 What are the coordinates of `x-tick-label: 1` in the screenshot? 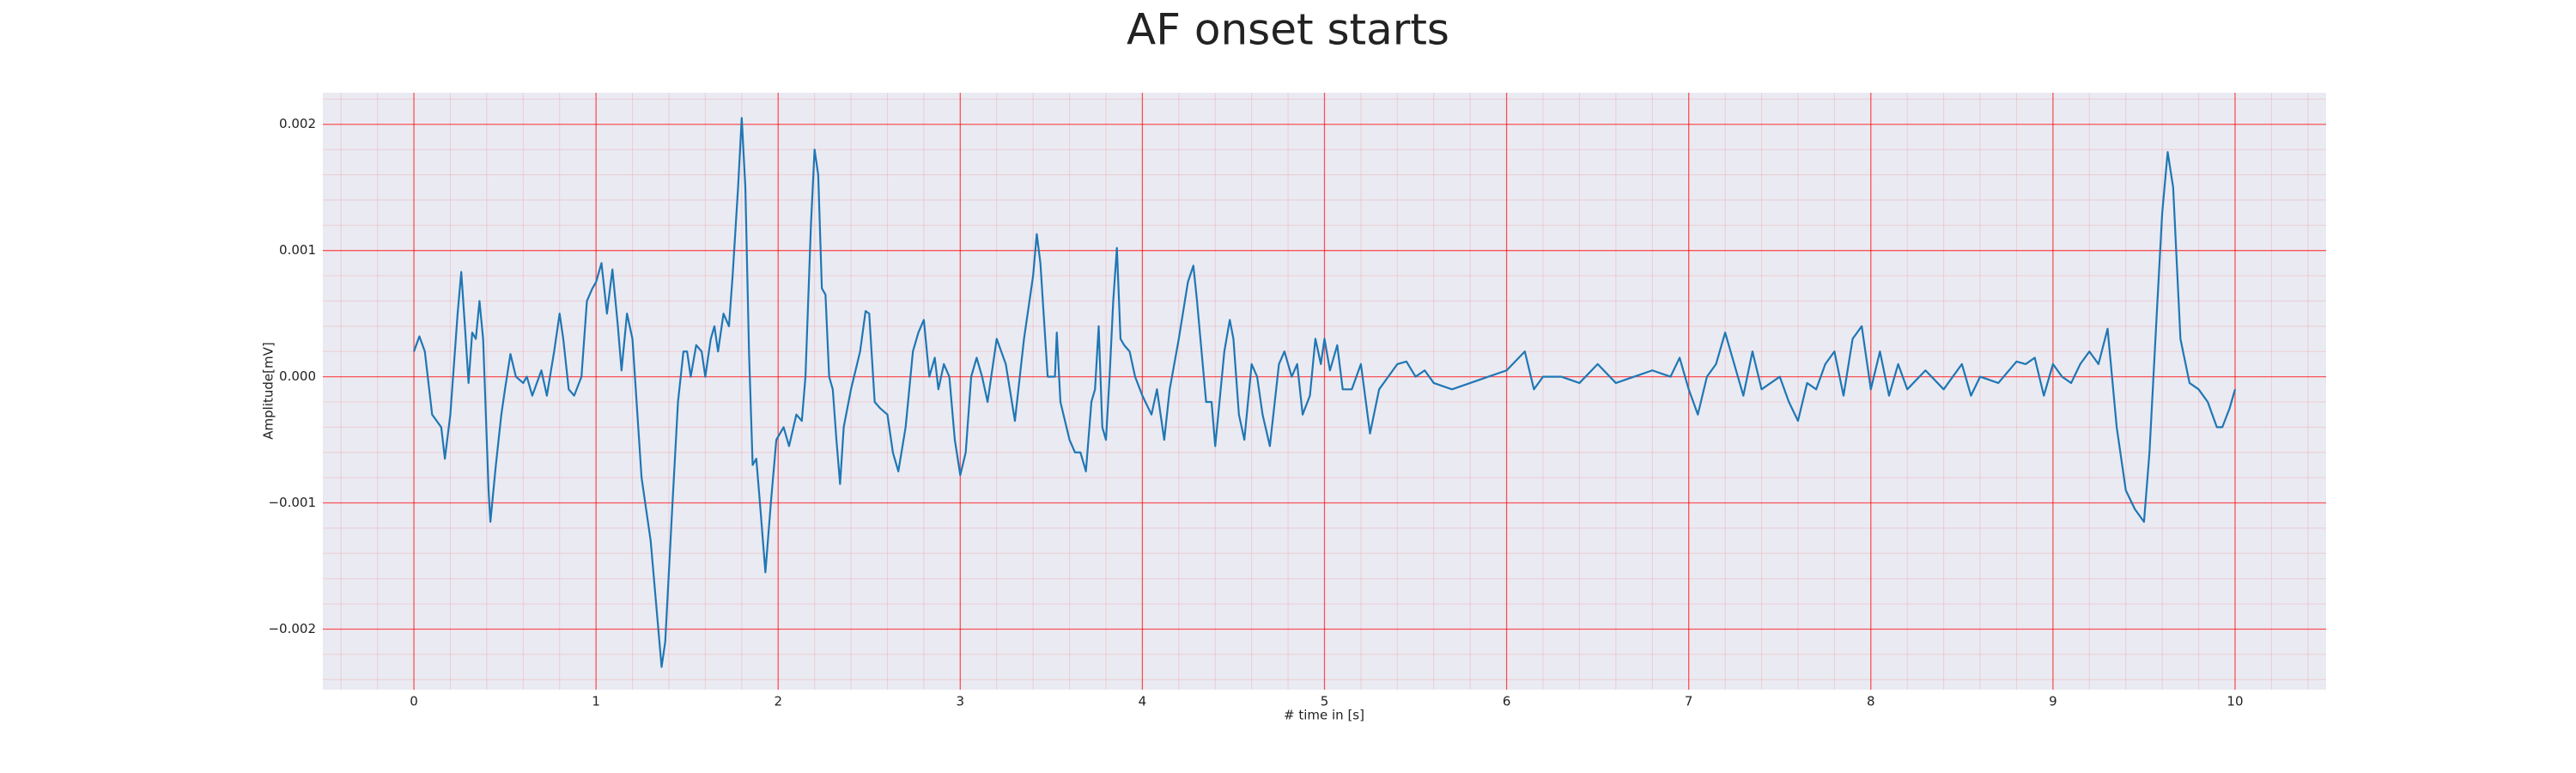 It's located at (596, 701).